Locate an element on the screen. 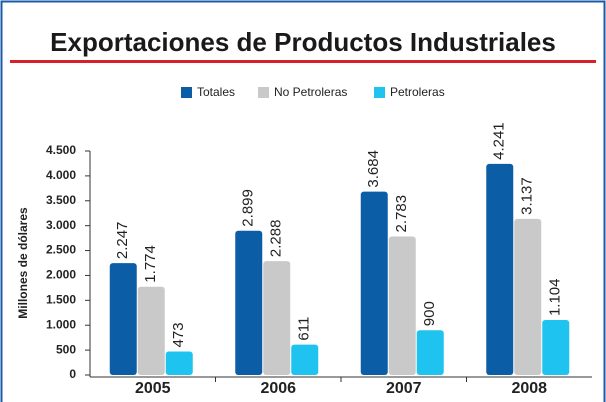  value-label: 2.247 is located at coordinates (122, 241).